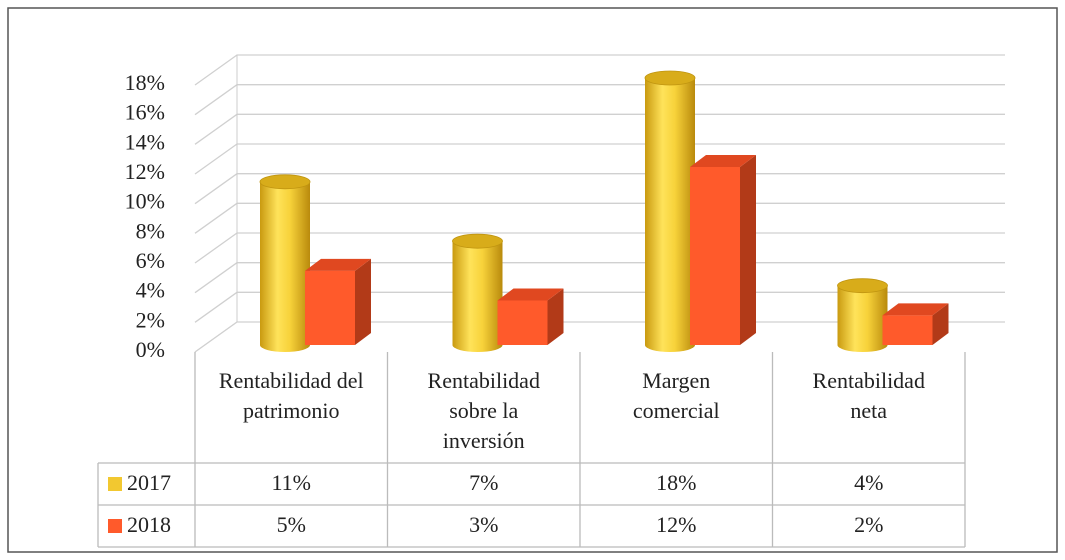  Describe the element at coordinates (483, 482) in the screenshot. I see `table-value: 7%` at that location.